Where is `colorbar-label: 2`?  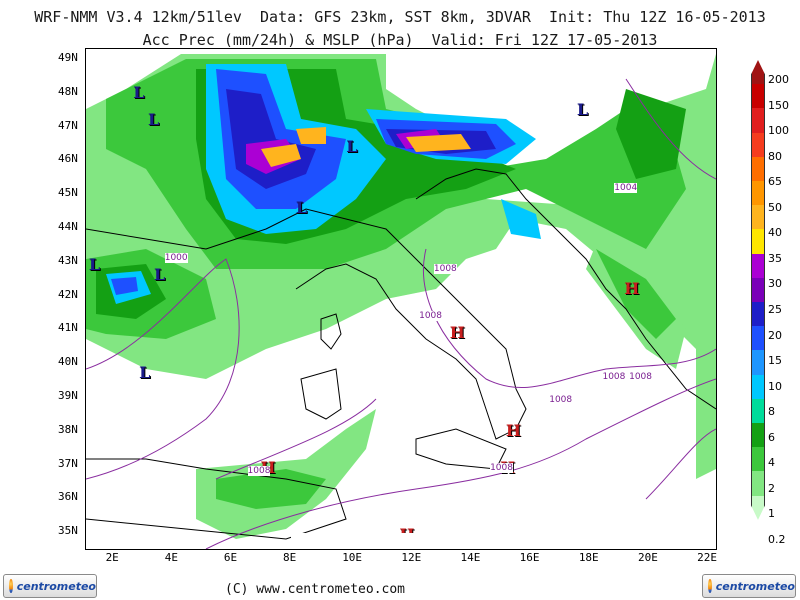
colorbar-label: 2 is located at coordinates (771, 488).